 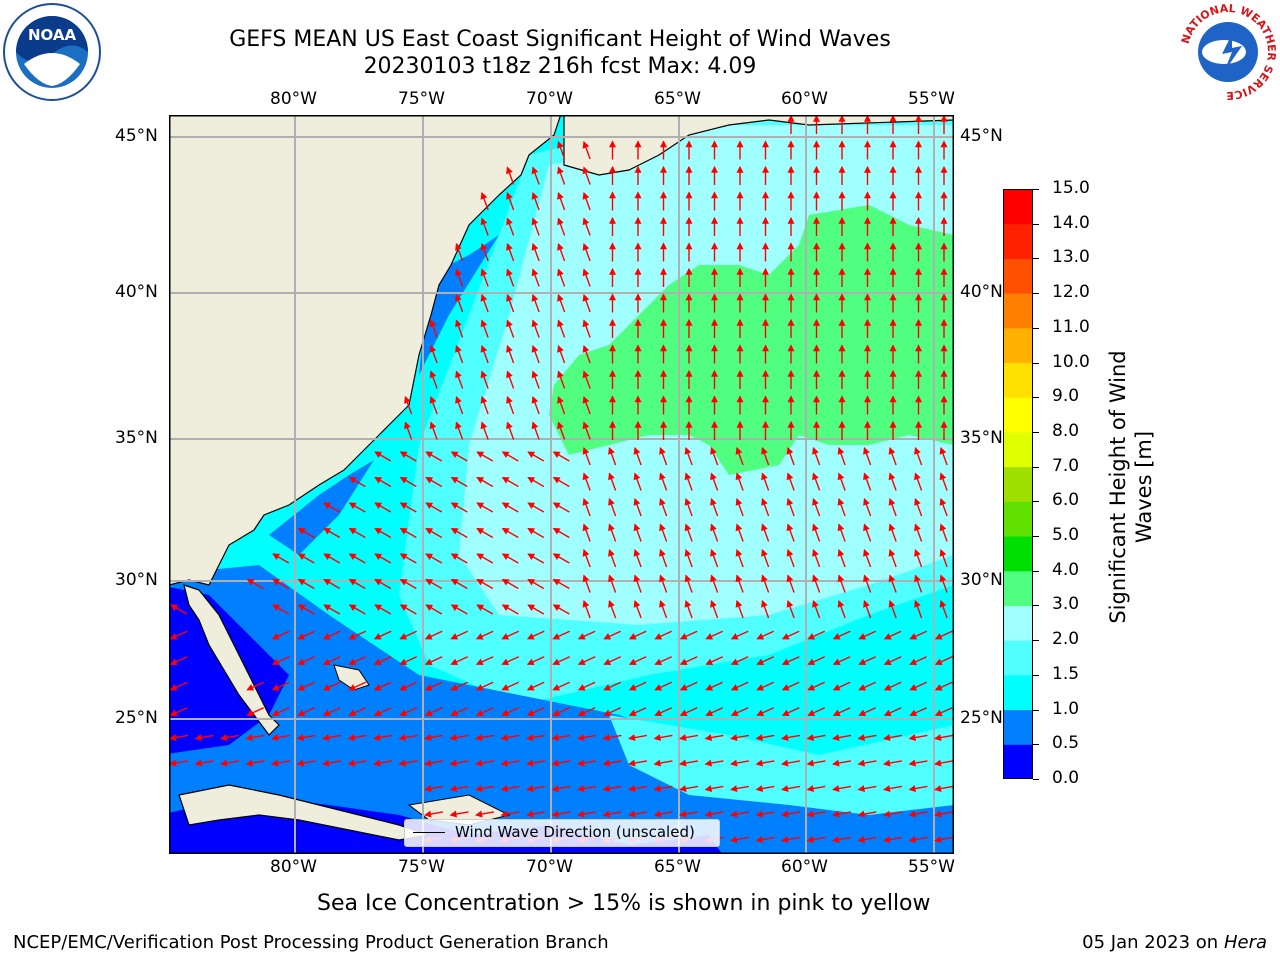 What do you see at coordinates (1066, 639) in the screenshot?
I see `colorbar-tick-label: 2.0` at bounding box center [1066, 639].